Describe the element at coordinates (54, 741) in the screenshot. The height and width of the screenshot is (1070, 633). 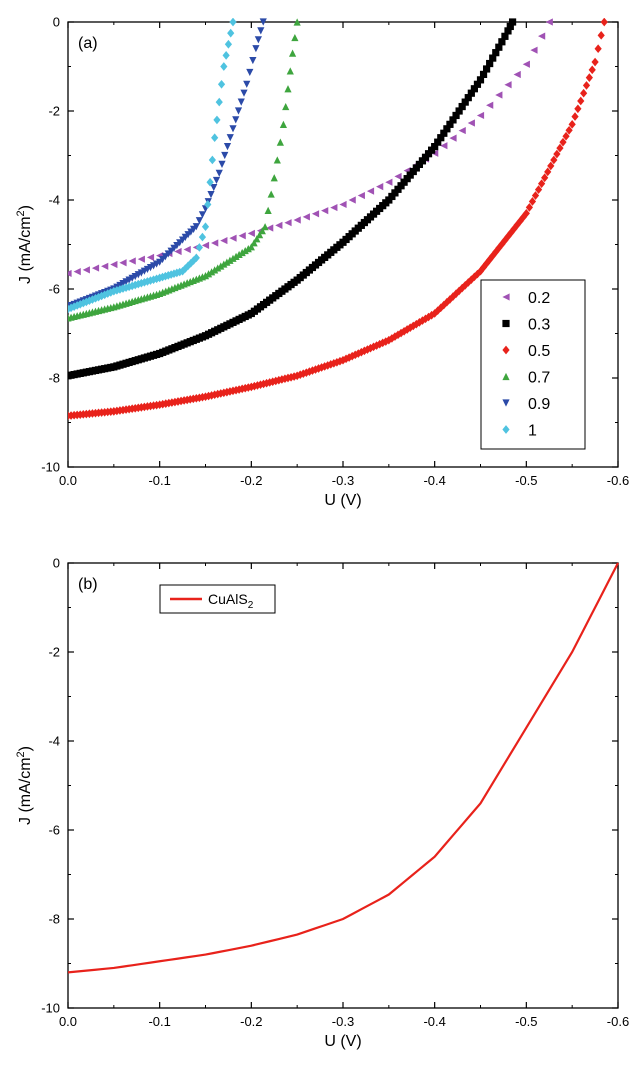
I see `y-tick-label: -4` at that location.